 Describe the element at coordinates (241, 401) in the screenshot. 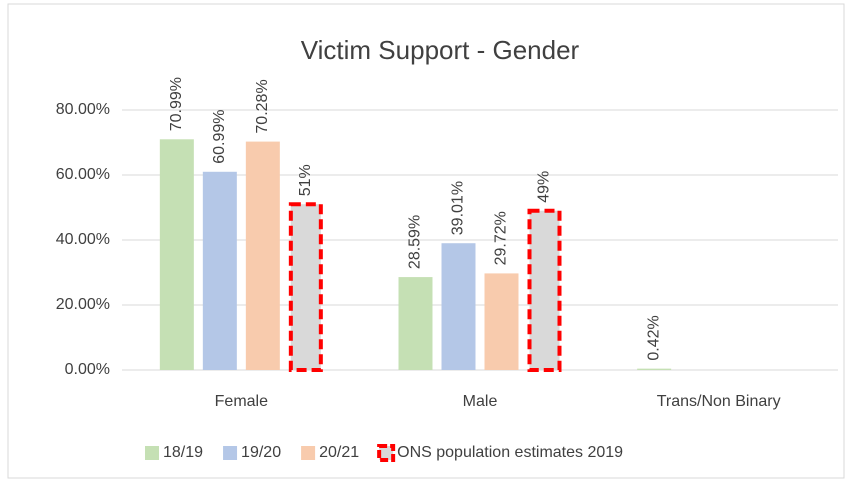

I see `x-tick-label: Female` at that location.